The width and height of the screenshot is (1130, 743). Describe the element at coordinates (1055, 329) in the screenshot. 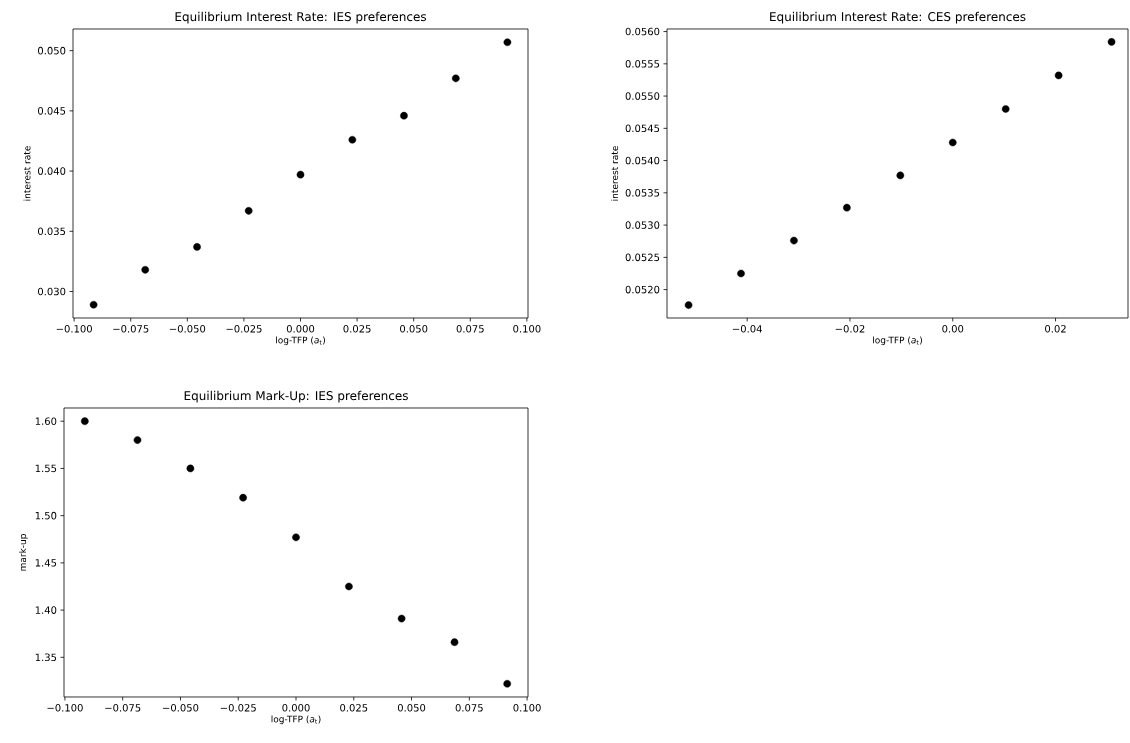

I see `x-tick-label: 0.02` at that location.